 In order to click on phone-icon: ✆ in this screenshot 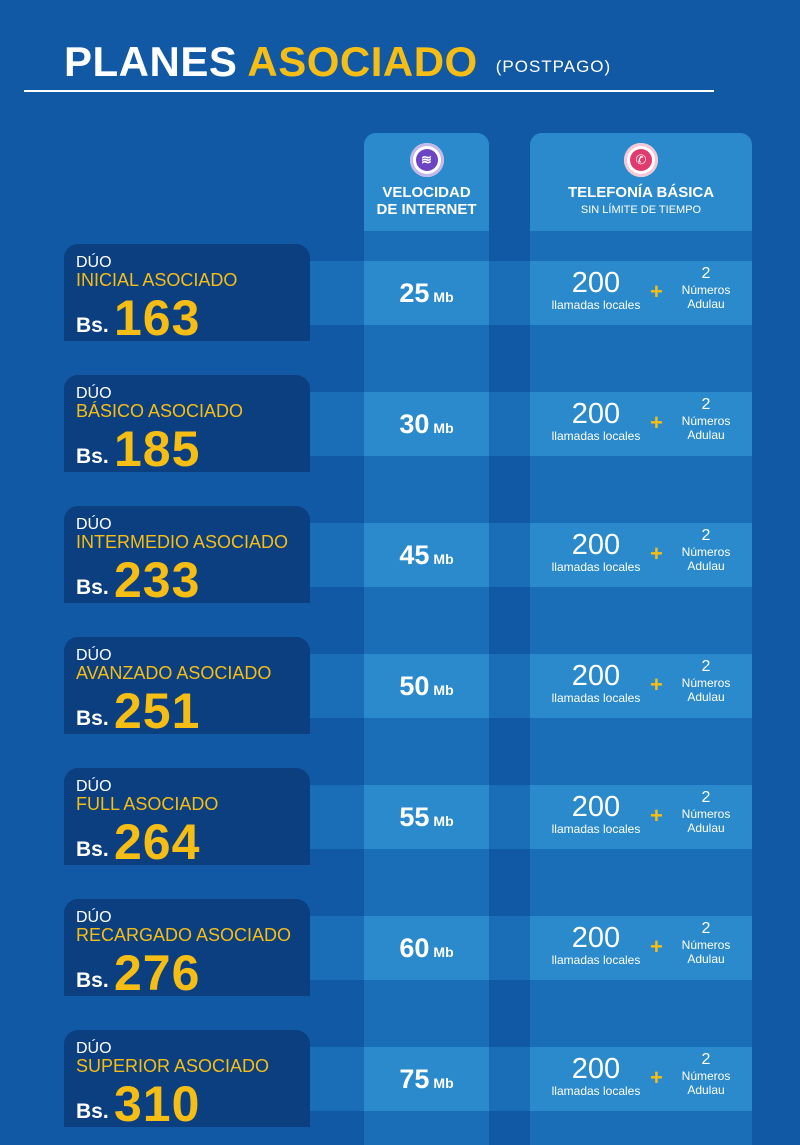, I will do `click(641, 160)`.